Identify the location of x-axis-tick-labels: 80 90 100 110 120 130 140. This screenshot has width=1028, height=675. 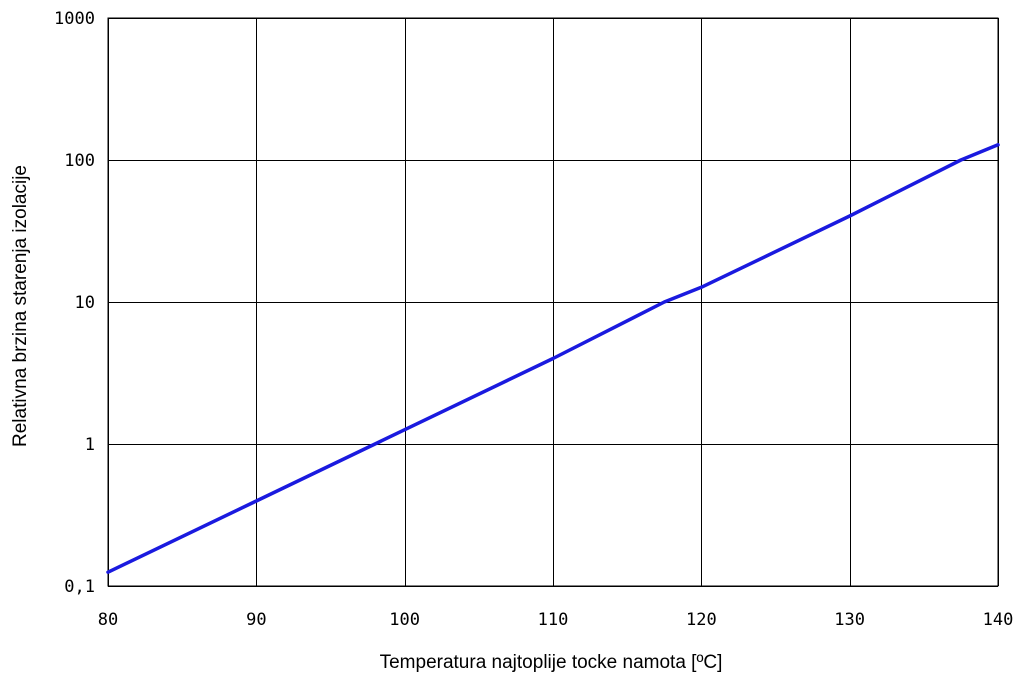
(556, 620).